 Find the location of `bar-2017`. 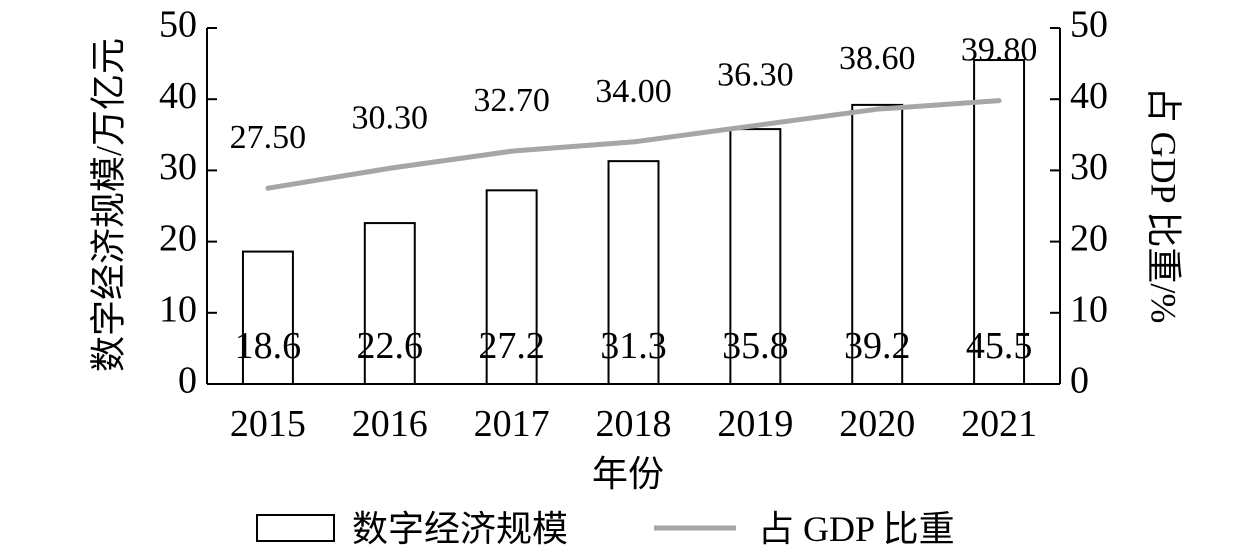

bar-2017 is located at coordinates (511, 287).